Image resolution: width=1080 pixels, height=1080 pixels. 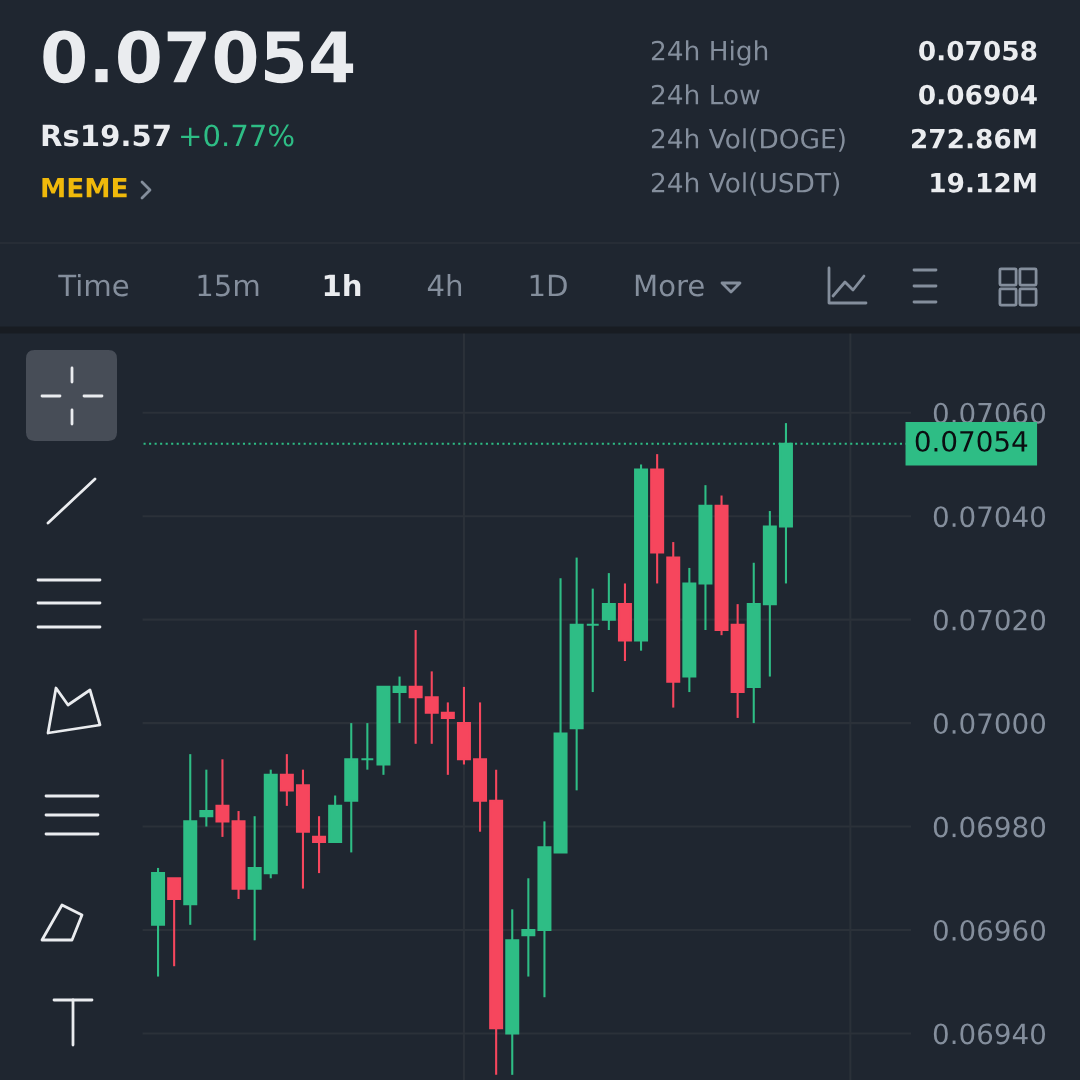 What do you see at coordinates (983, 182) in the screenshot?
I see `text: 19.12M` at bounding box center [983, 182].